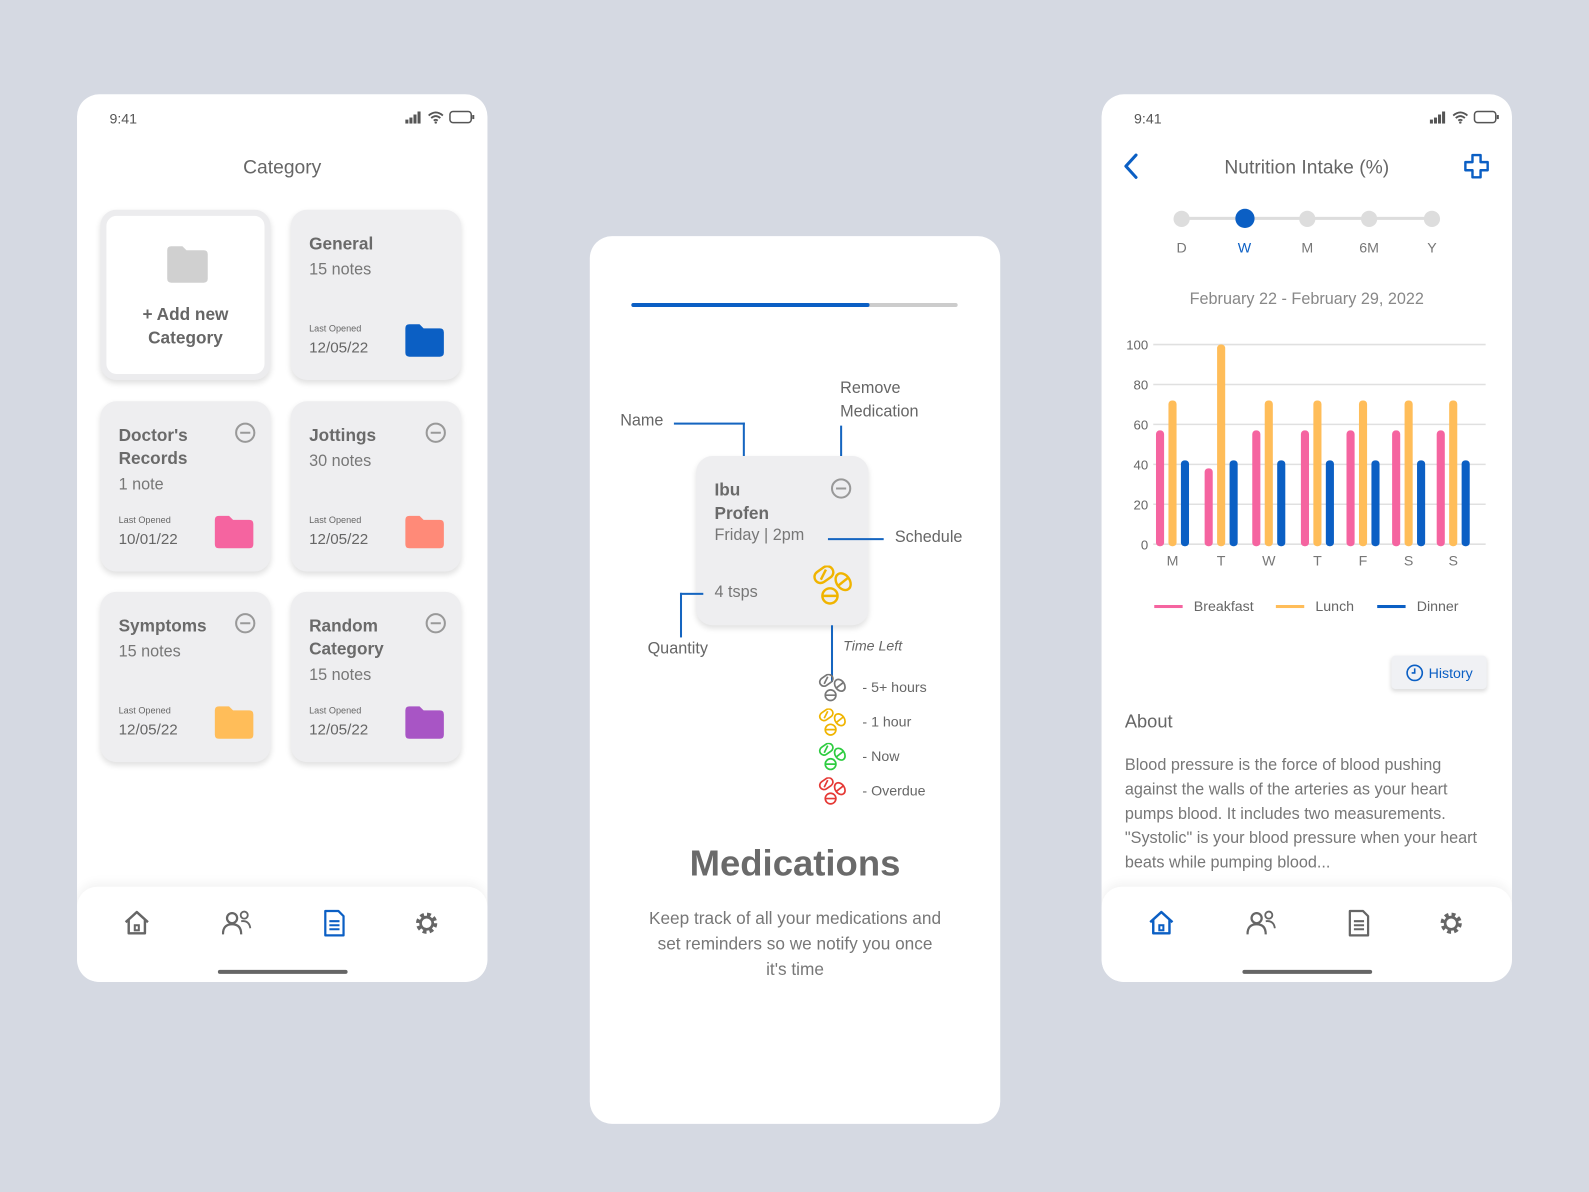 This screenshot has width=1589, height=1192. Describe the element at coordinates (742, 501) in the screenshot. I see `medication-name: Ibu Profen` at that location.